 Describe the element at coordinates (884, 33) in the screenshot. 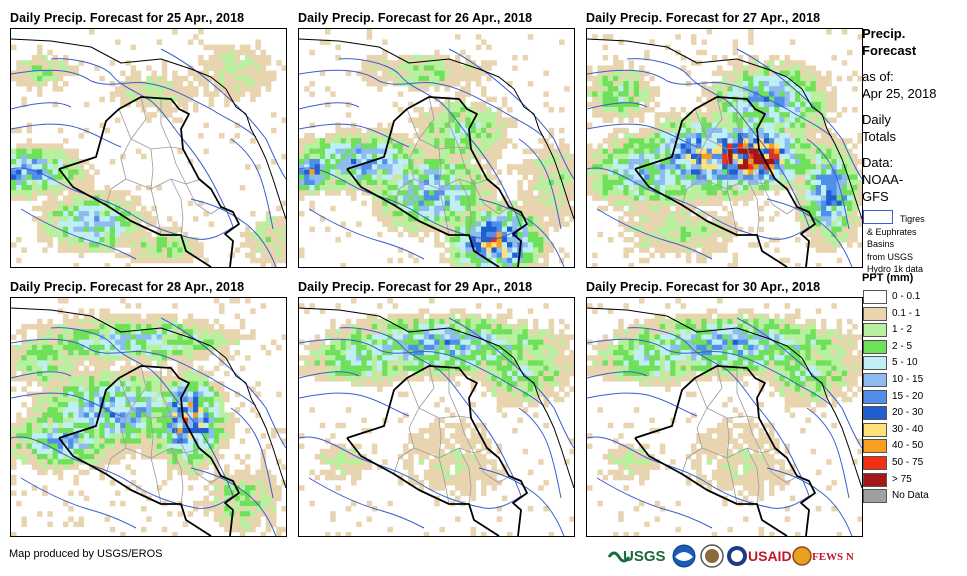

I see `sidebar-title-line: Precip.` at that location.